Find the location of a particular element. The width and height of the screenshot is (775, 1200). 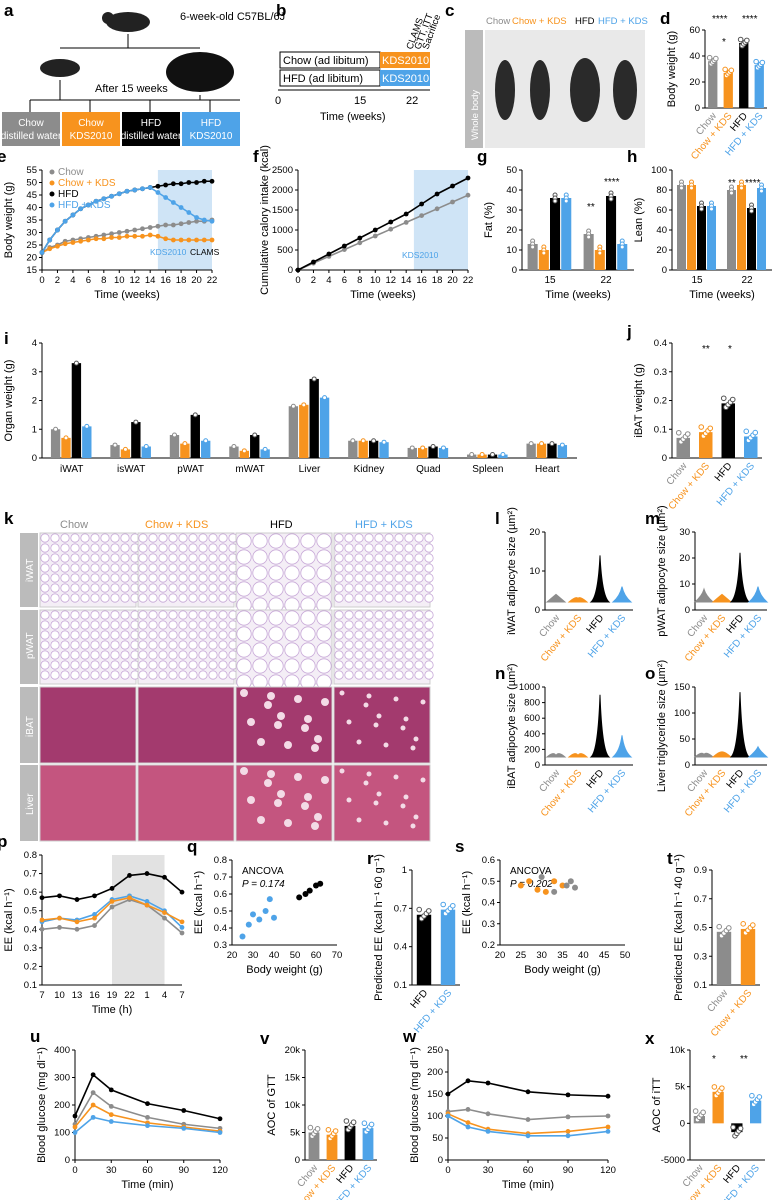

y-tick-label: 0.6 is located at coordinates (488, 860).